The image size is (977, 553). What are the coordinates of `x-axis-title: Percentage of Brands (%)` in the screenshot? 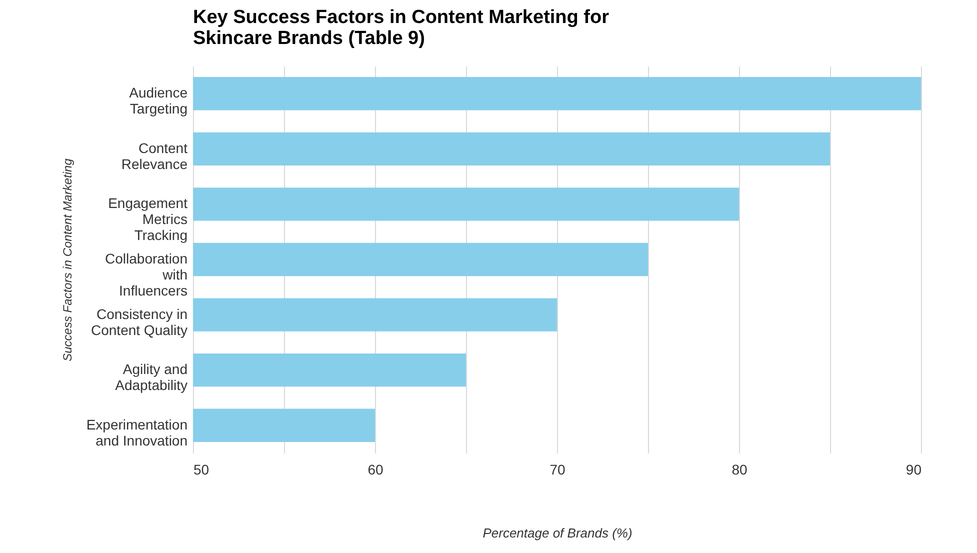 It's located at (557, 533).